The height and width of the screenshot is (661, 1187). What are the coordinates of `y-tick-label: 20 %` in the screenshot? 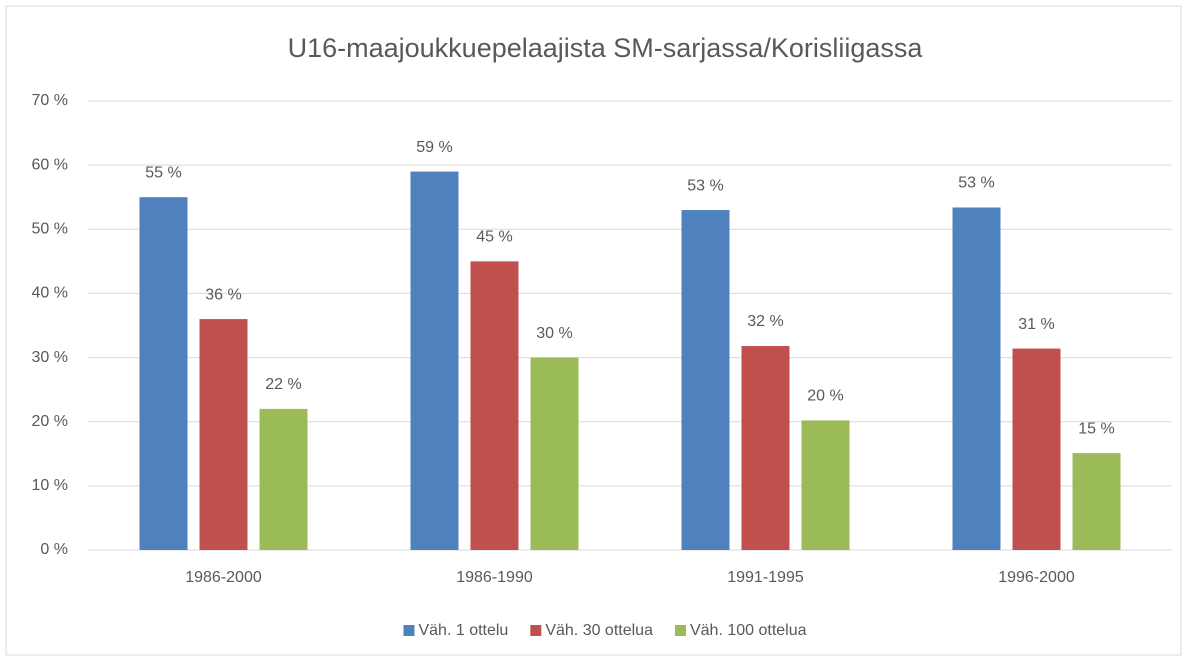 It's located at (50, 421).